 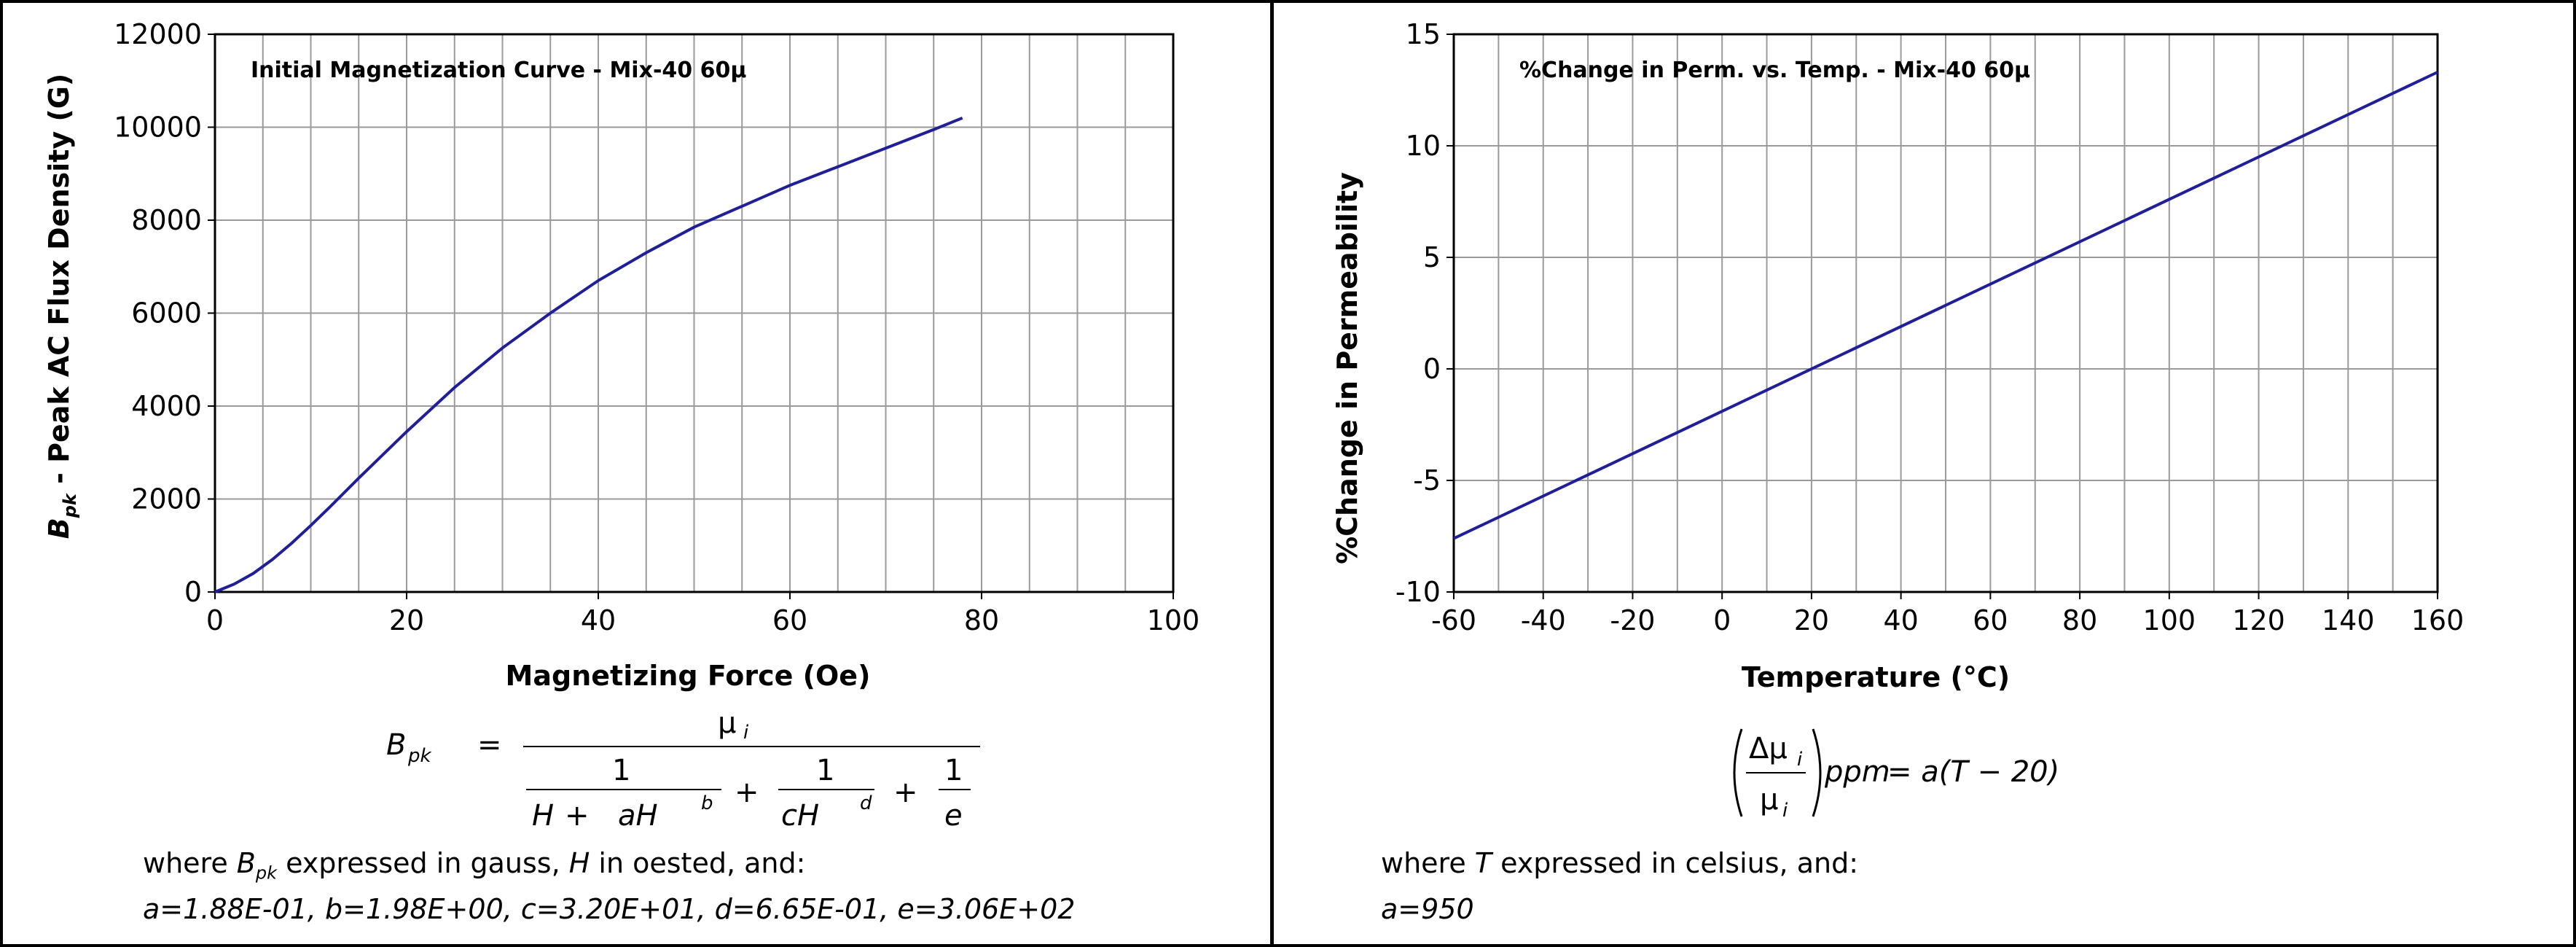 I want to click on eq-lhs-sub: pk, so click(x=419, y=756).